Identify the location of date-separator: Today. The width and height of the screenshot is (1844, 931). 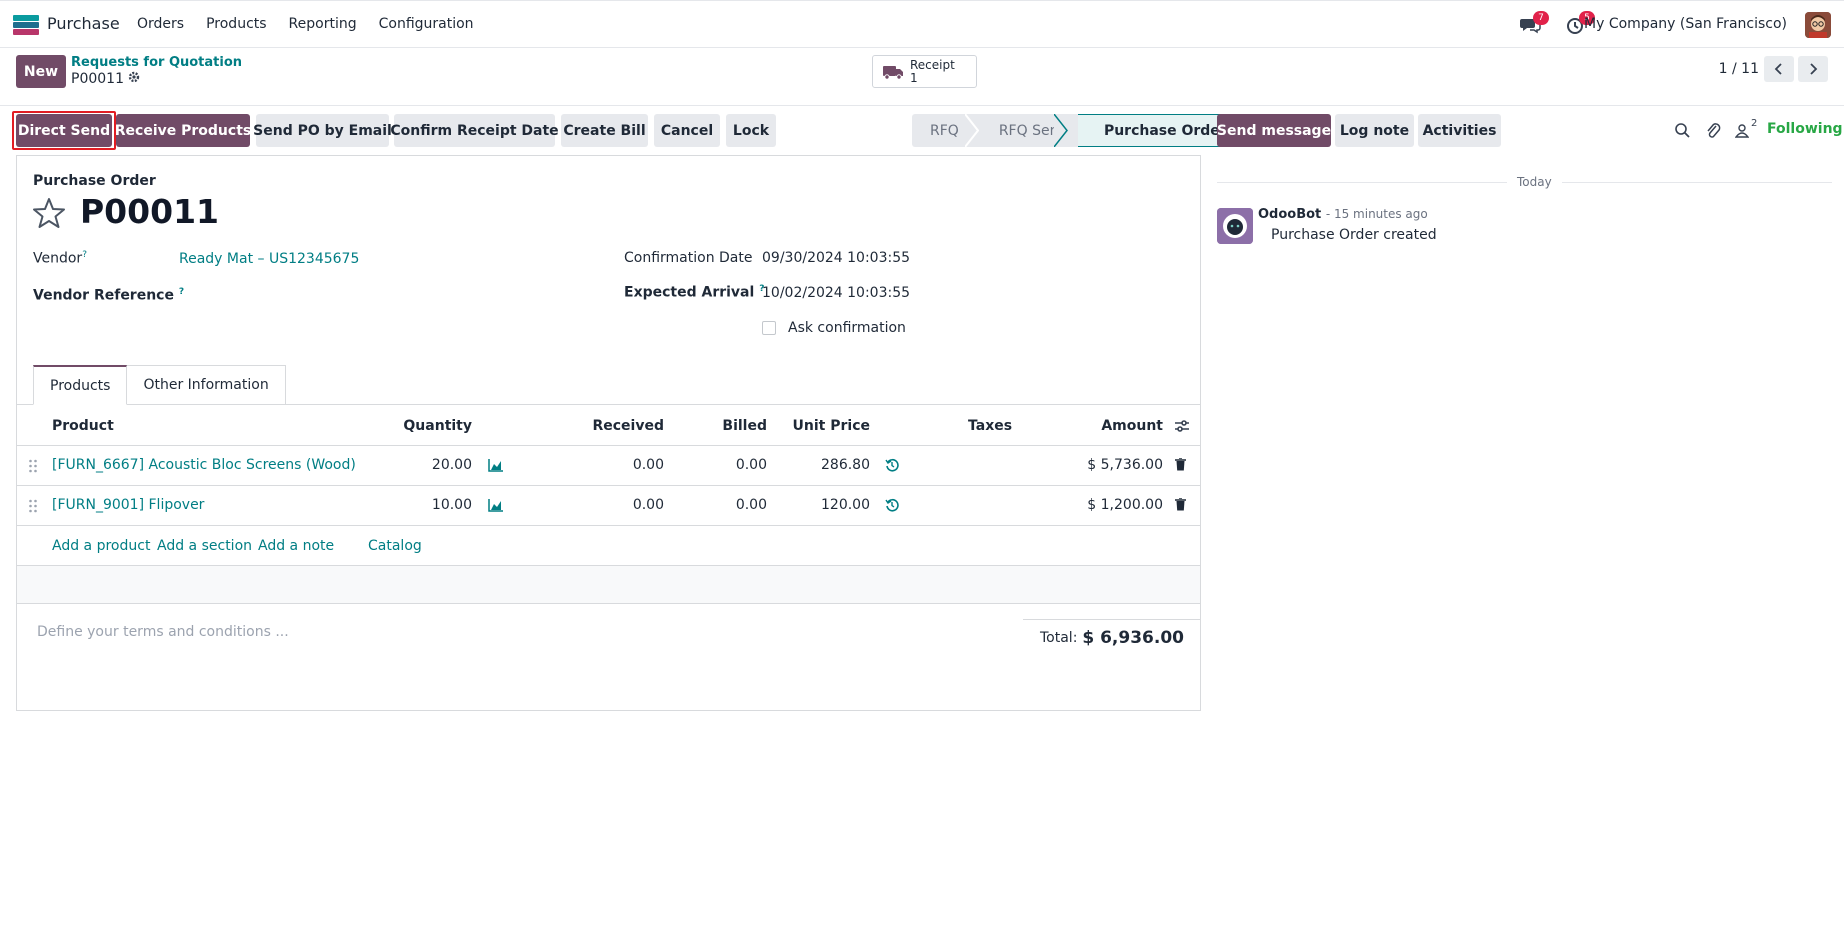
(1534, 182).